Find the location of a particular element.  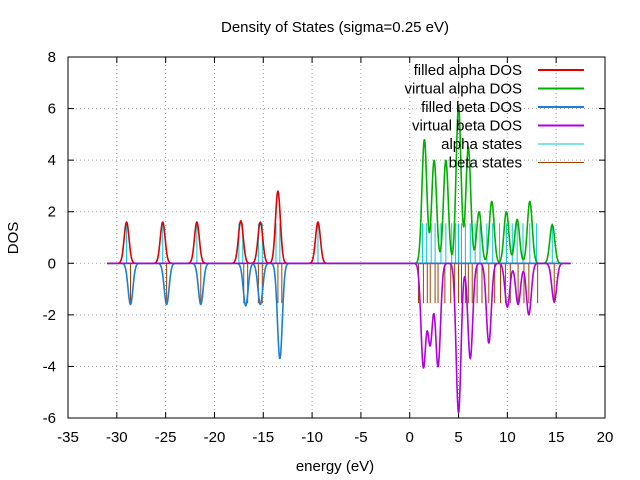

x-tick-label: -30 is located at coordinates (117, 437).